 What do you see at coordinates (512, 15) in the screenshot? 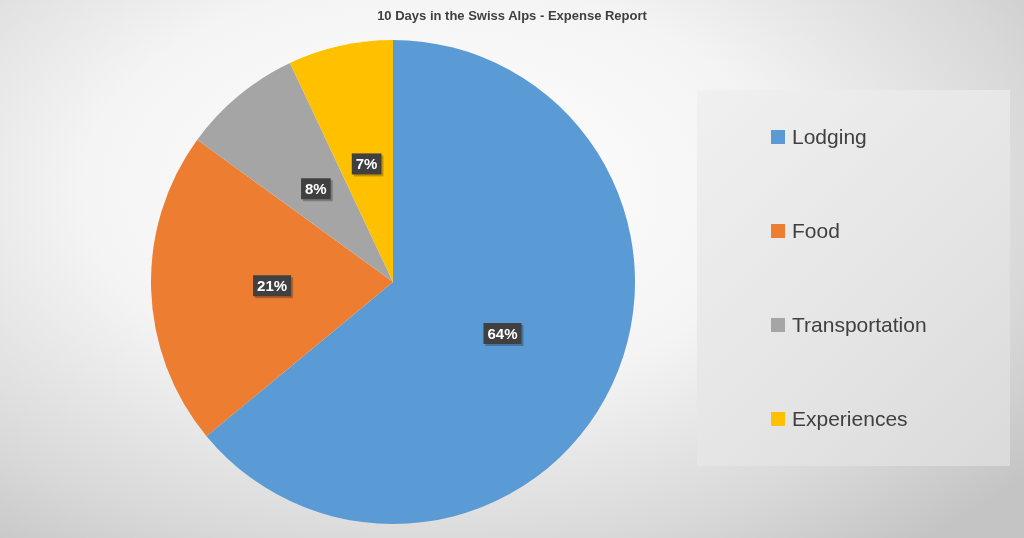
I see `chart-title: 10 Days in the Swiss Alps - Expense Report` at bounding box center [512, 15].